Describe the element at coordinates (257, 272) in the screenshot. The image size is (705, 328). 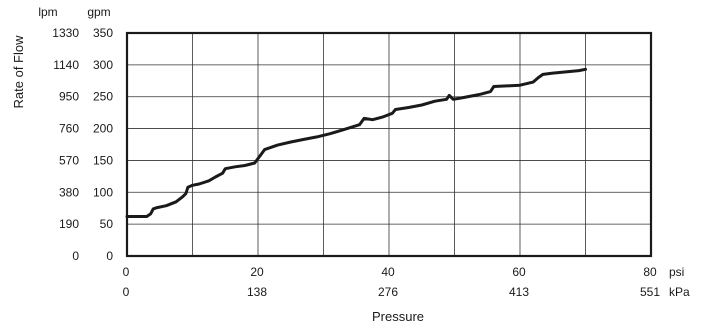
I see `x-tick-label-psi: 20` at that location.